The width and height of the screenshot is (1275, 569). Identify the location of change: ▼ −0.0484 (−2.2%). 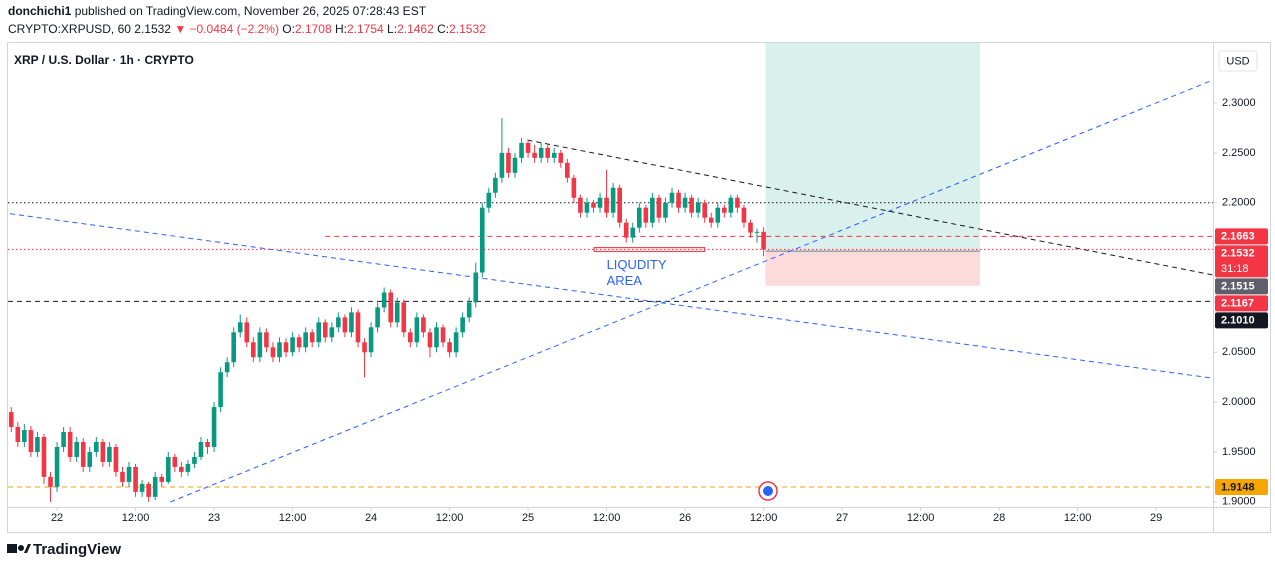
(226, 29).